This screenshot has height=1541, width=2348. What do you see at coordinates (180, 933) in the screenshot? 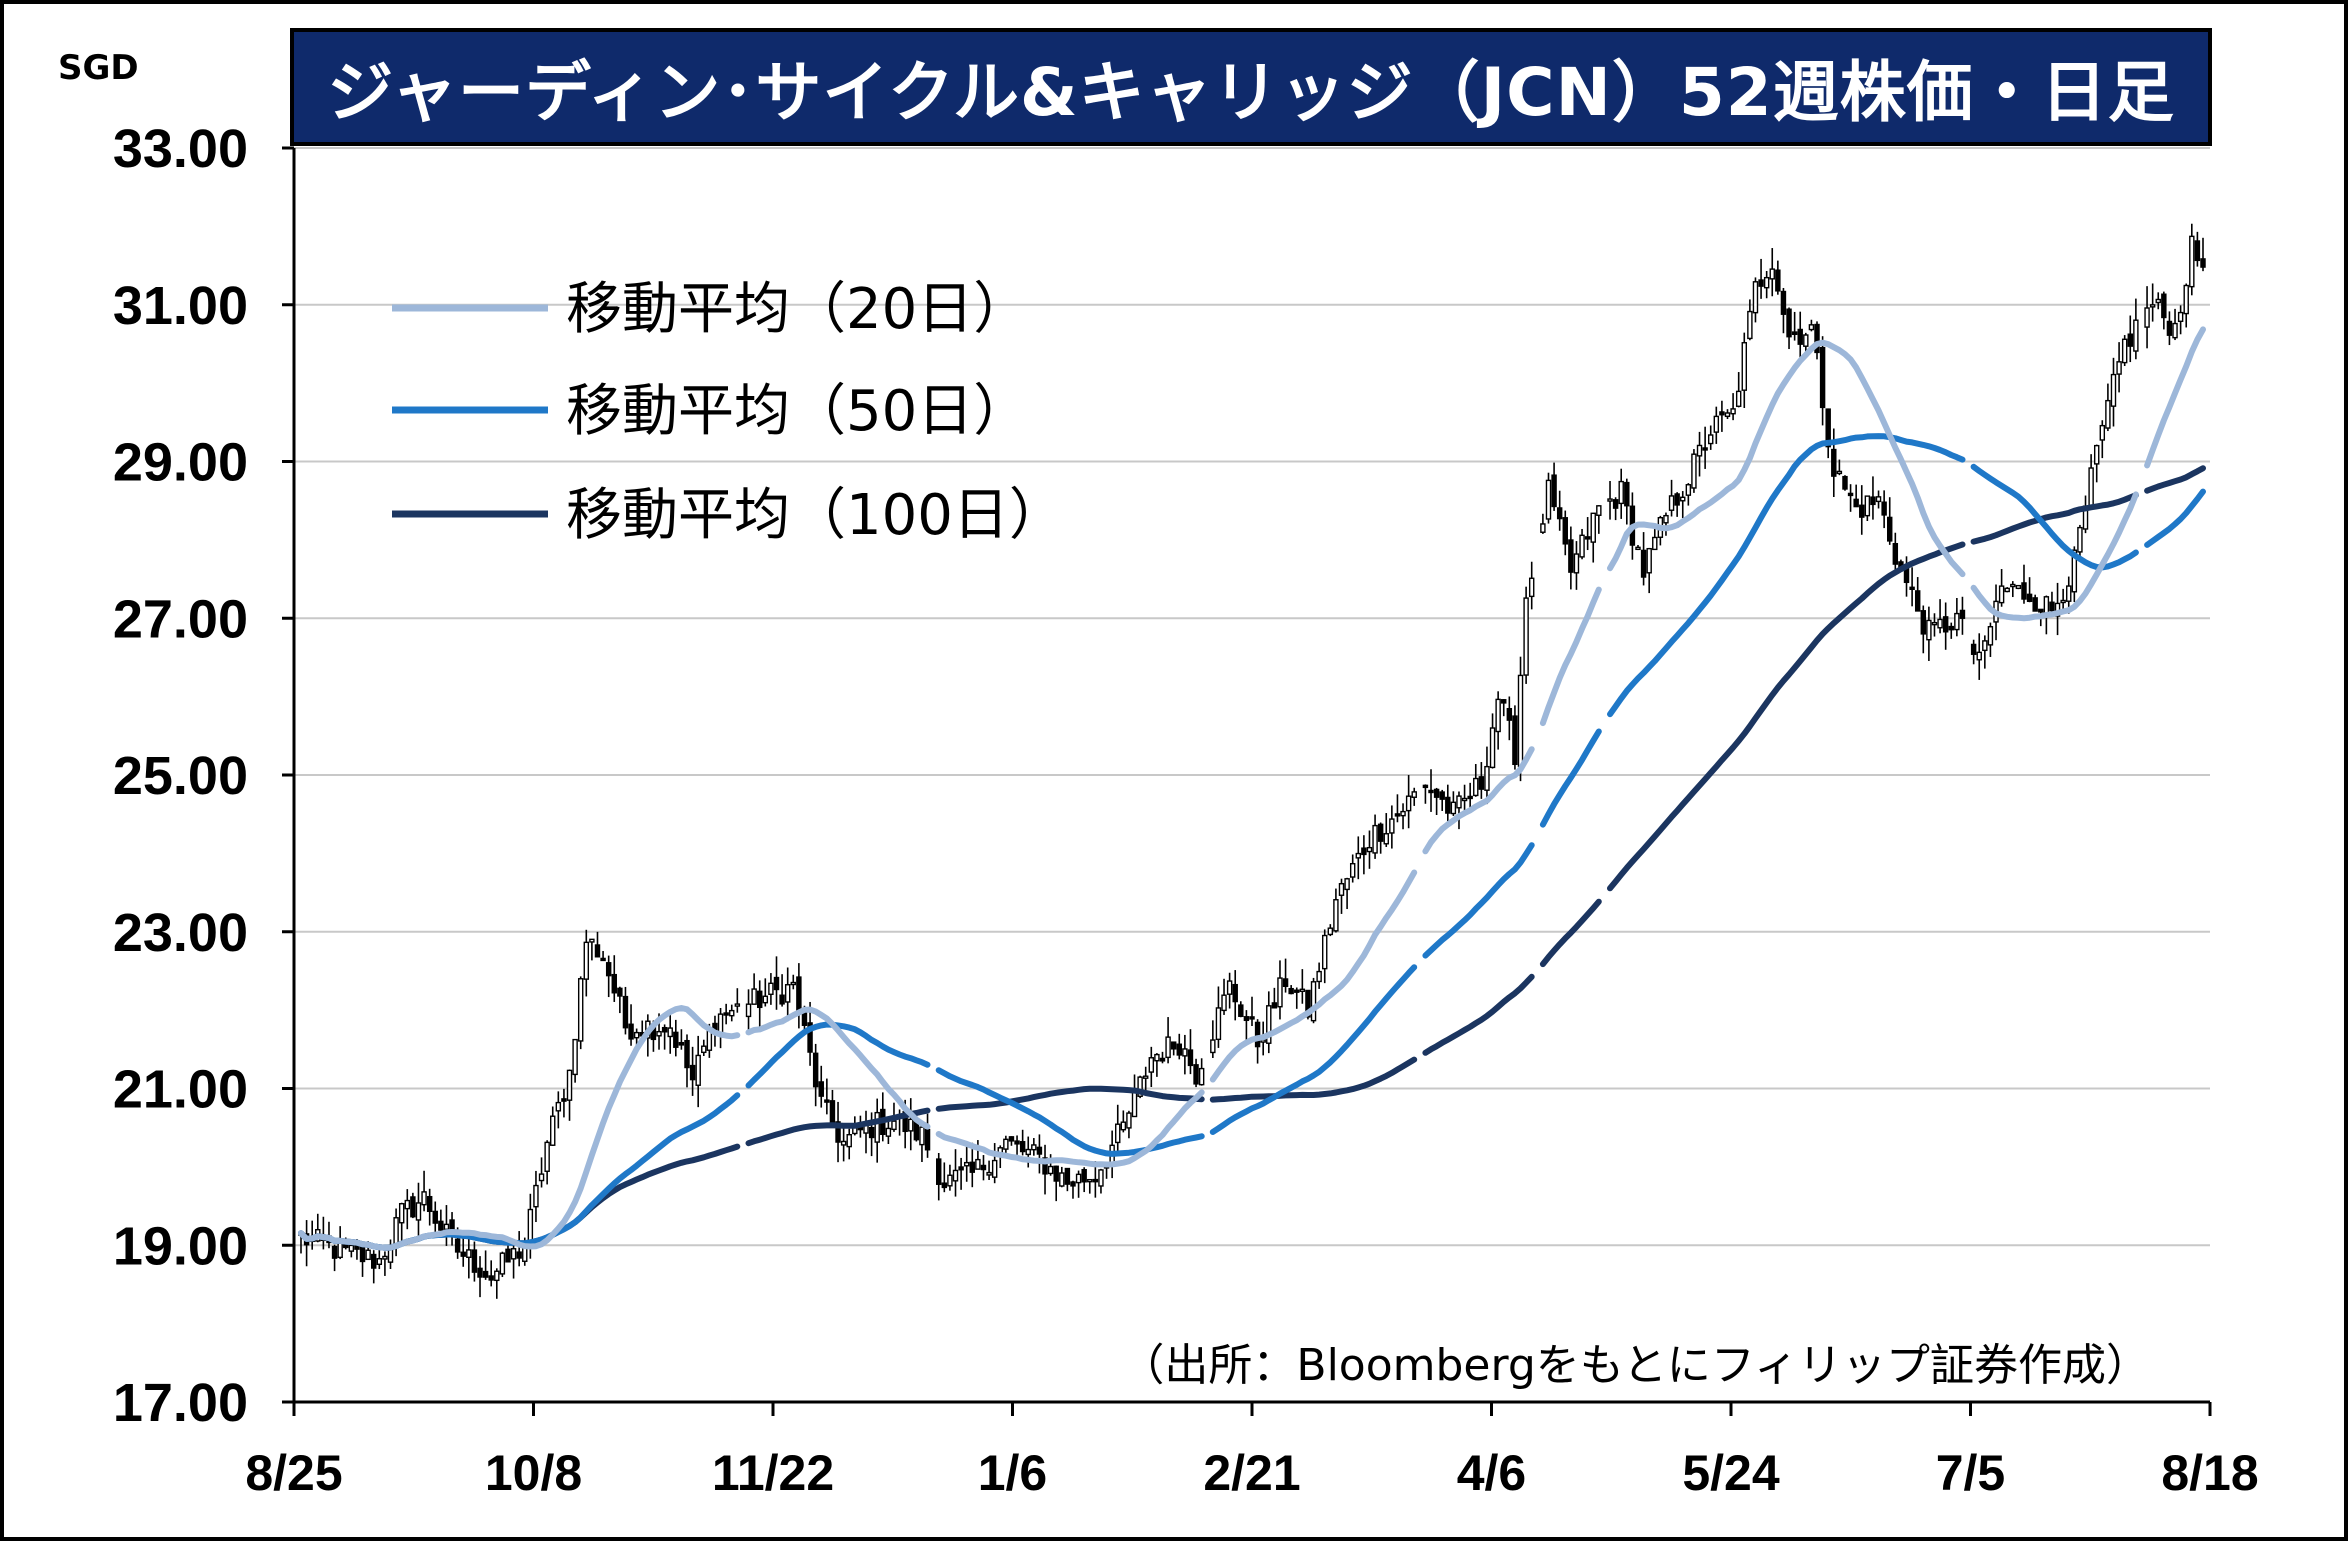
I see `y-tick-label: 23.00` at bounding box center [180, 933].